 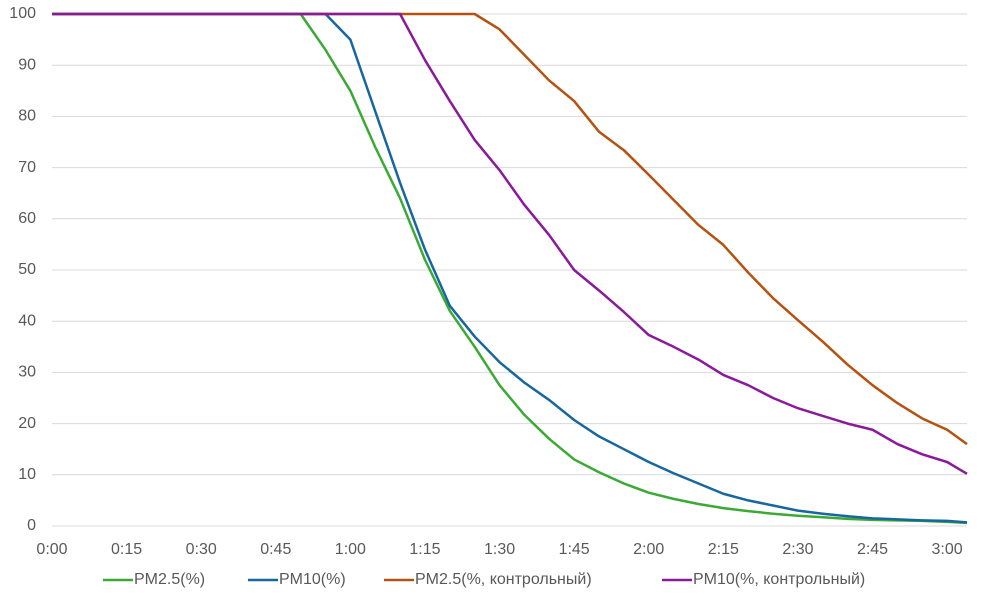 I want to click on x-tick-label: 3:00, so click(x=947, y=549).